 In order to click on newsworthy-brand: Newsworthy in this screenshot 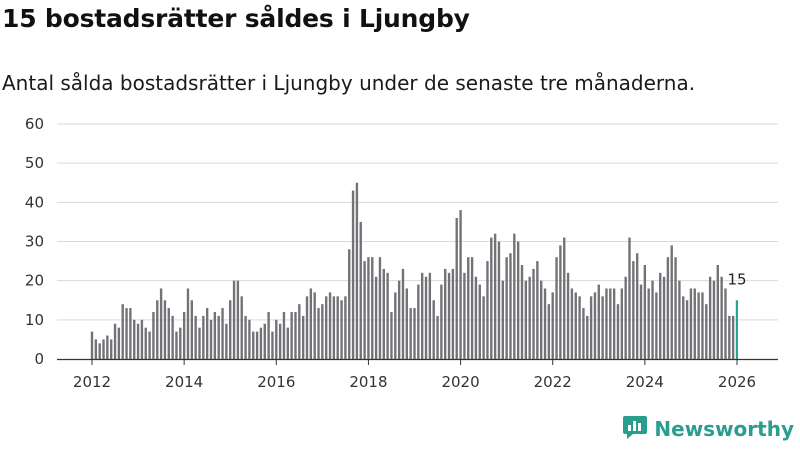, I will do `click(708, 429)`.